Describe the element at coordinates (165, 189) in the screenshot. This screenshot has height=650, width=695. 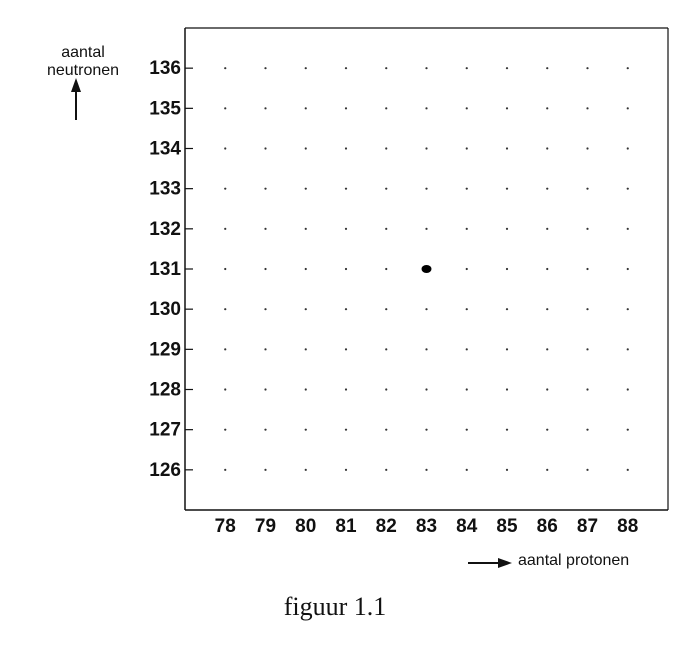
I see `y-tick-label: 133` at that location.